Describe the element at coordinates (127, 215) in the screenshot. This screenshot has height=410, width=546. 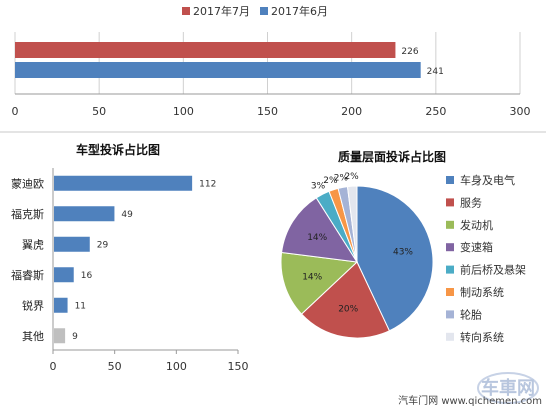
I see `data-label: 49` at that location.